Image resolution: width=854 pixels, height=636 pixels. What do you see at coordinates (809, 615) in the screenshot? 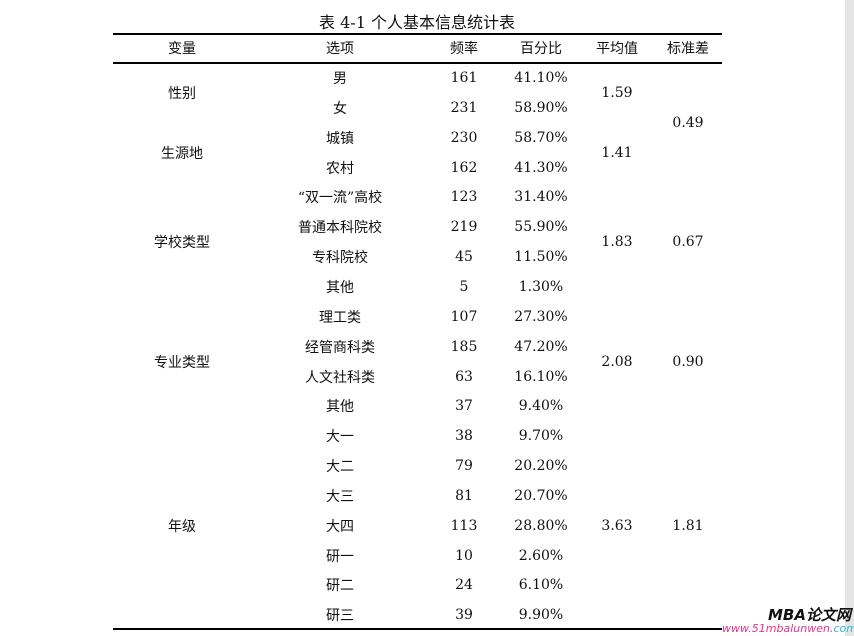
I see `watermark-brand: MBA论文网` at bounding box center [809, 615].